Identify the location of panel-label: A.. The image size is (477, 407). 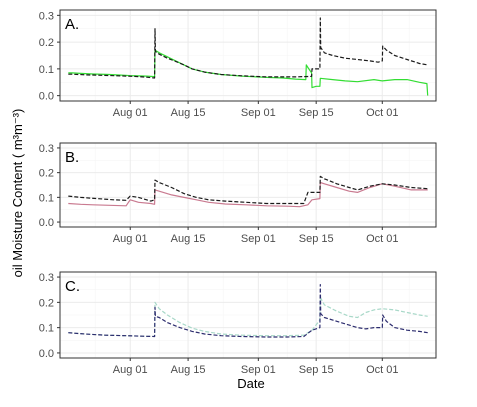
(72, 24).